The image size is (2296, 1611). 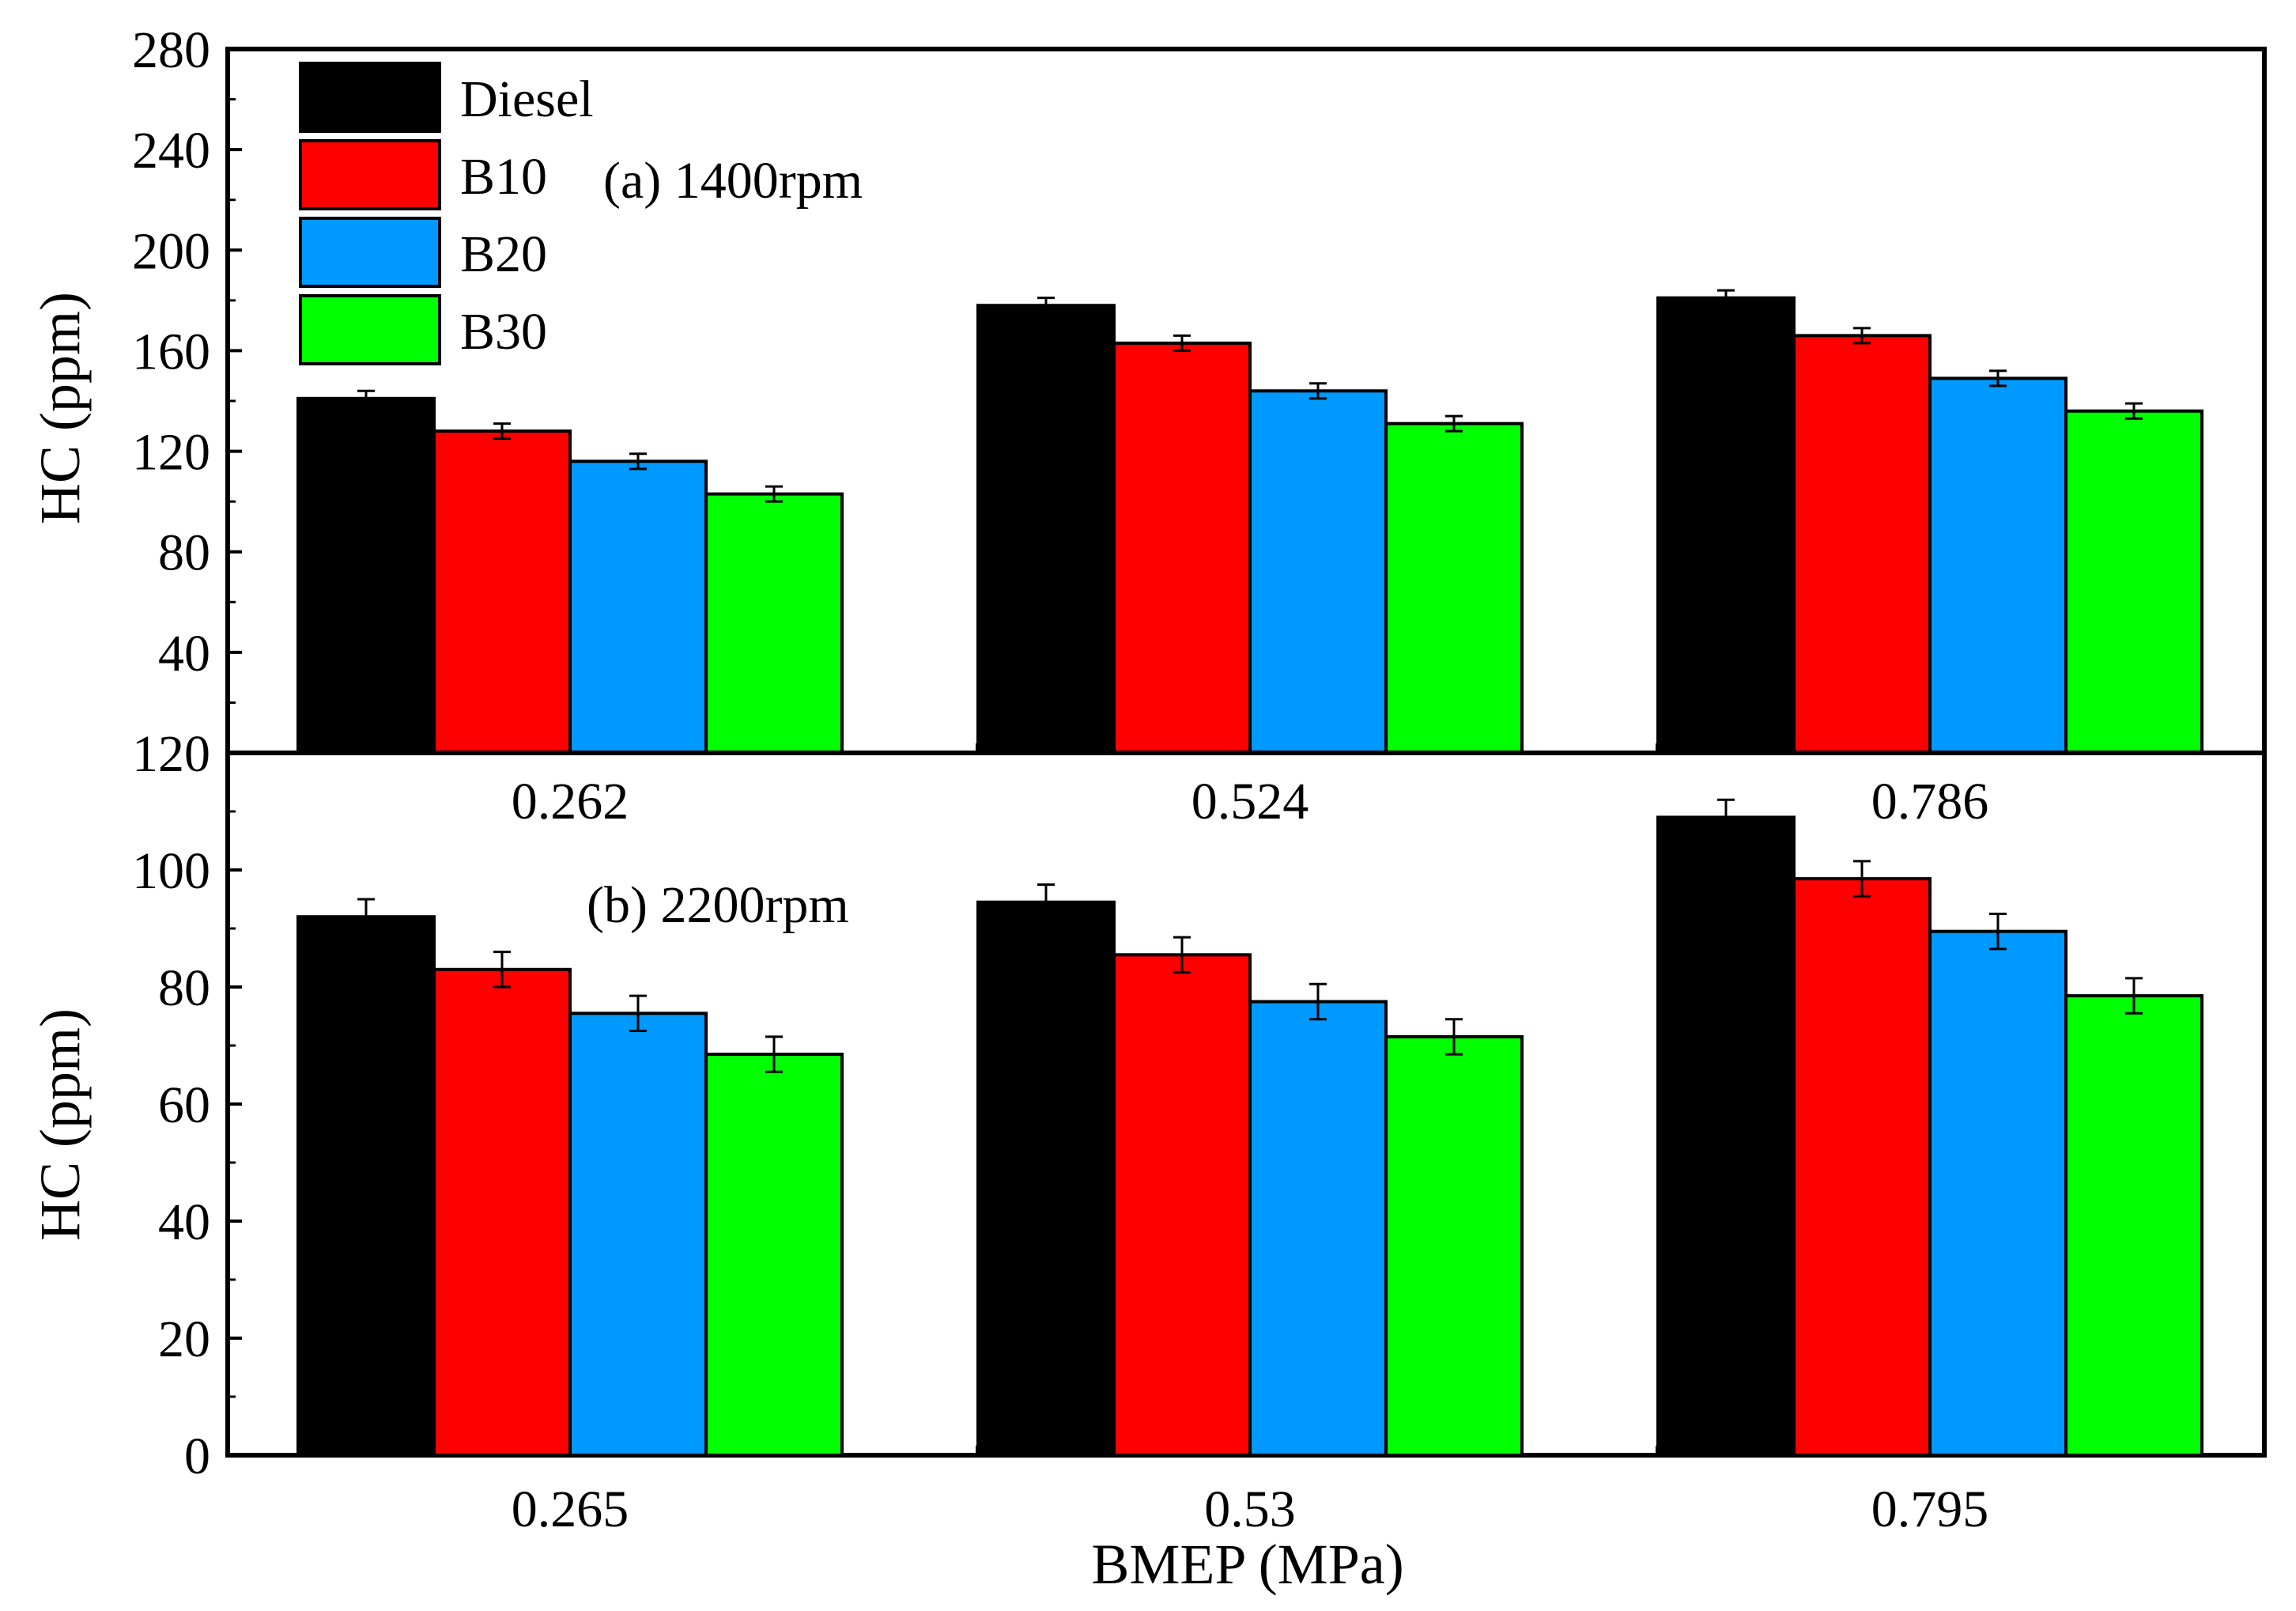 What do you see at coordinates (1182, 547) in the screenshot?
I see `bar-b10-0.524` at bounding box center [1182, 547].